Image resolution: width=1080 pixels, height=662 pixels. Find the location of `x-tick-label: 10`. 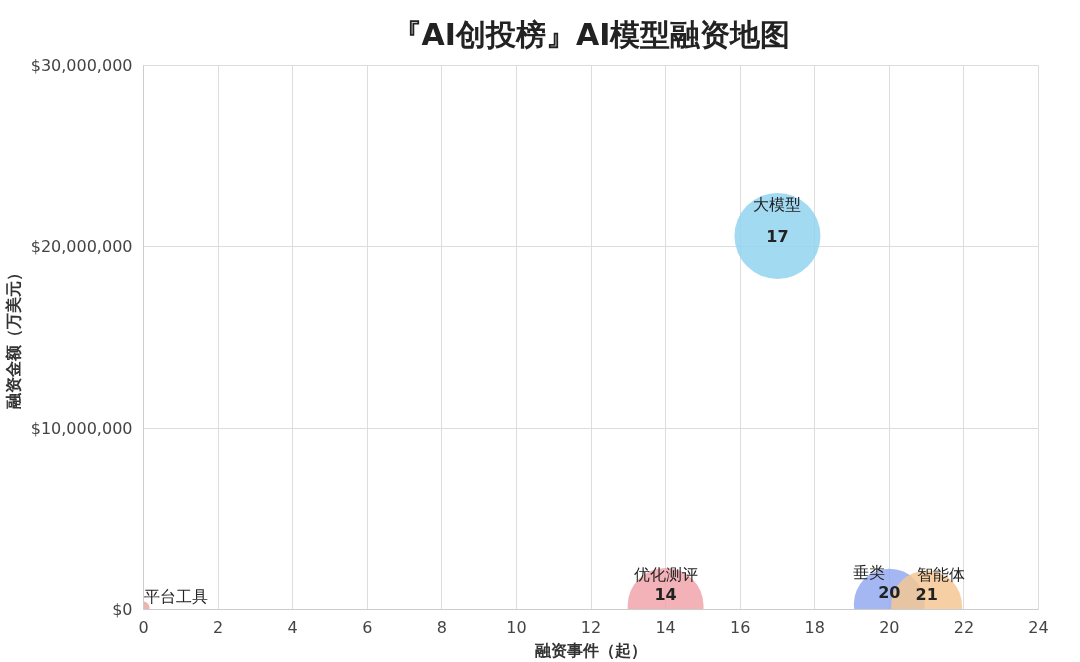

x-tick-label: 10 is located at coordinates (516, 627).